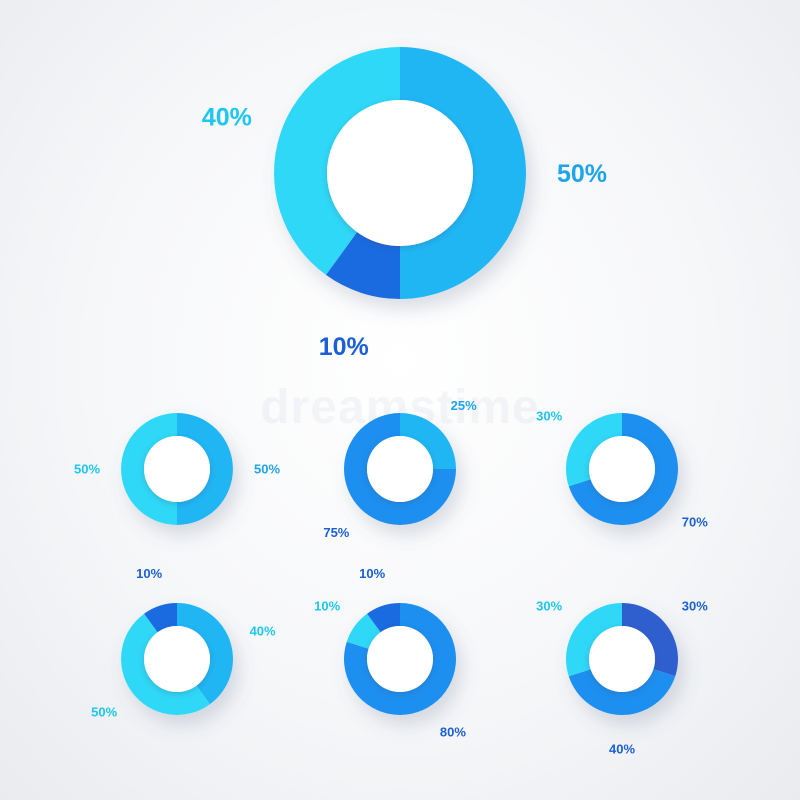 The image size is (800, 800). I want to click on donut-5-label-3: 10%, so click(149, 573).